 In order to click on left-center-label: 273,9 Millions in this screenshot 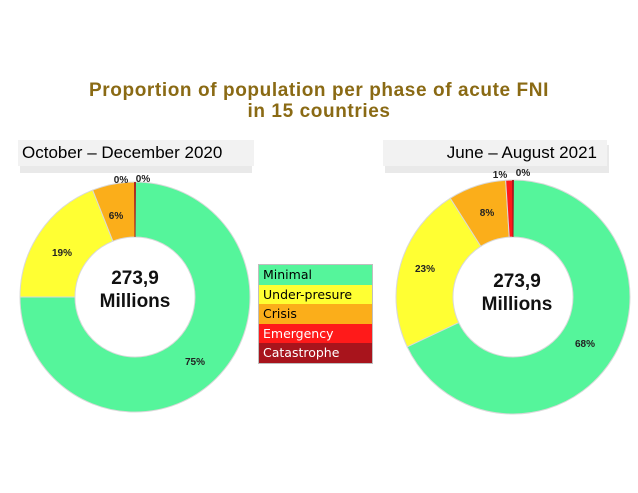, I will do `click(135, 290)`.